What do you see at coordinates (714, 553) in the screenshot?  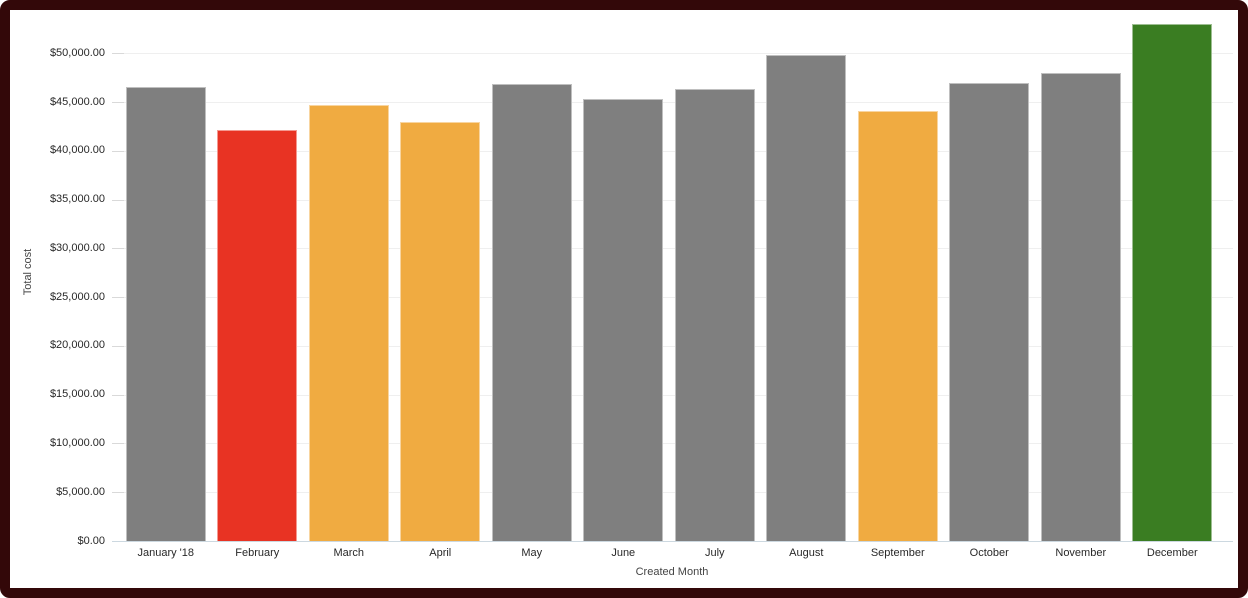 I see `x-tick-label-july: July` at bounding box center [714, 553].